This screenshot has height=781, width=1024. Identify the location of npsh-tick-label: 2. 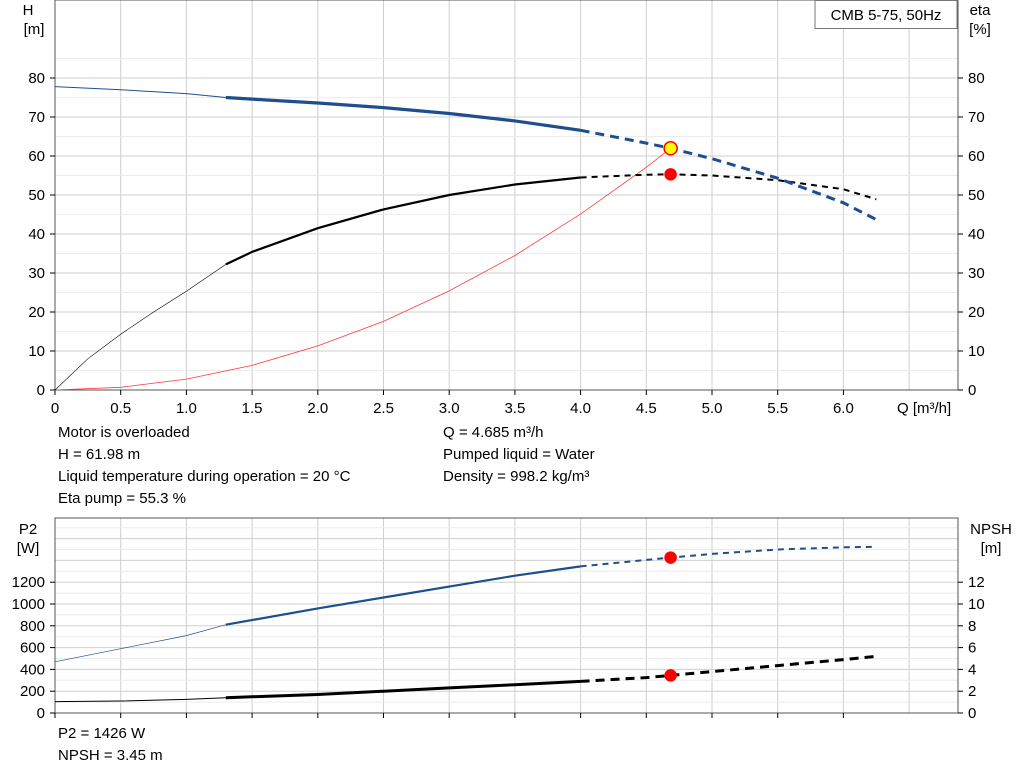
(972, 691).